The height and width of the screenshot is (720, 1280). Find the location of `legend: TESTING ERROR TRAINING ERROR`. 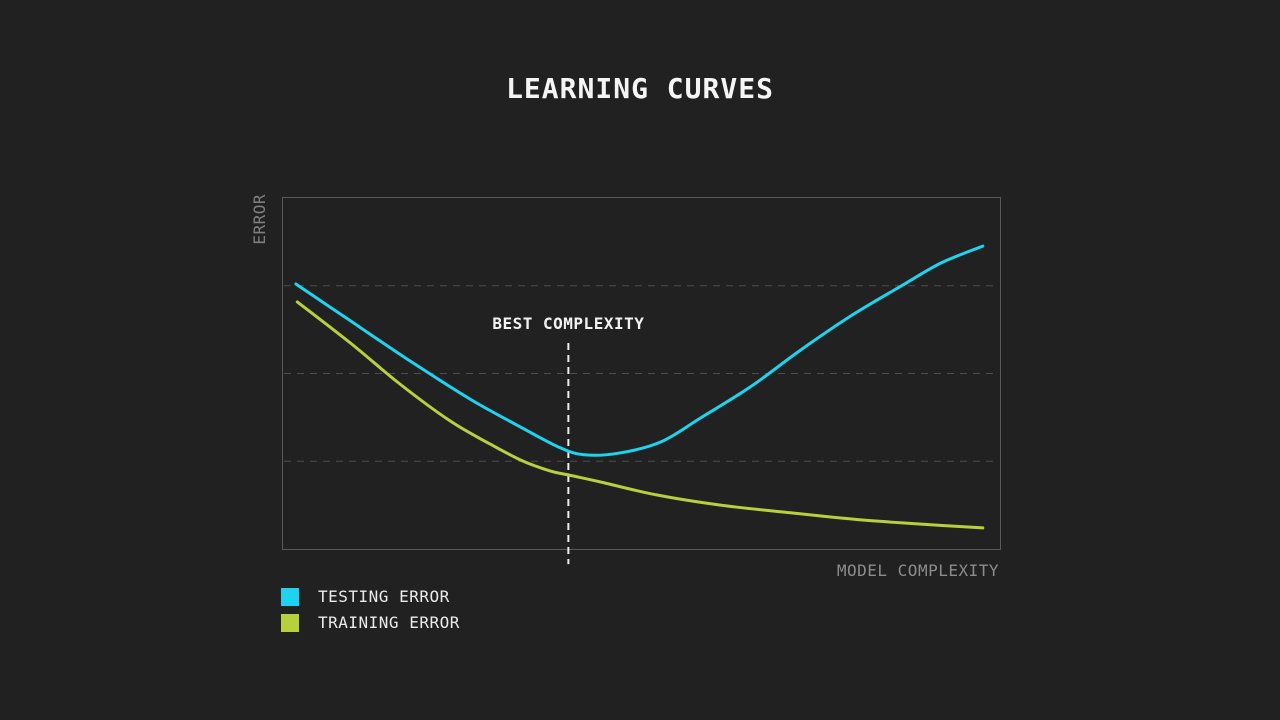

legend: TESTING ERROR TRAINING ERROR is located at coordinates (370, 614).